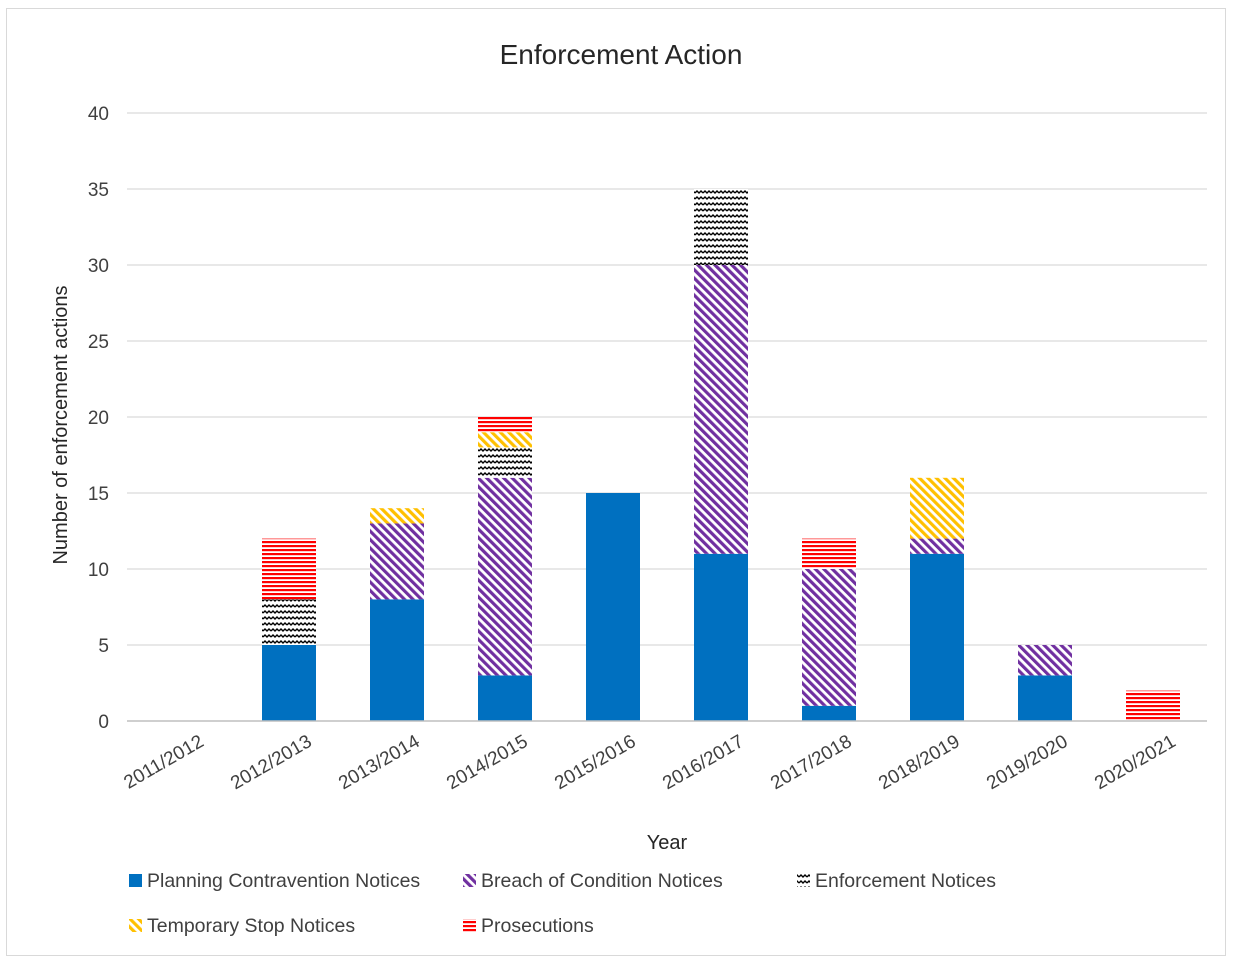  I want to click on legend-item: Temporary Stop Notices, so click(242, 926).